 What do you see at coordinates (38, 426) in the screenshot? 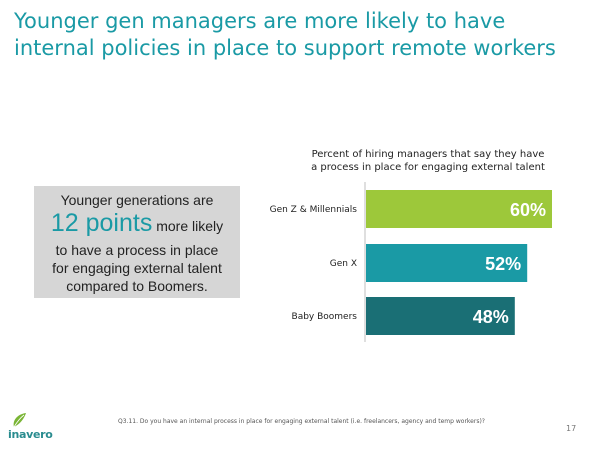
I see `company-logo: inavero` at bounding box center [38, 426].